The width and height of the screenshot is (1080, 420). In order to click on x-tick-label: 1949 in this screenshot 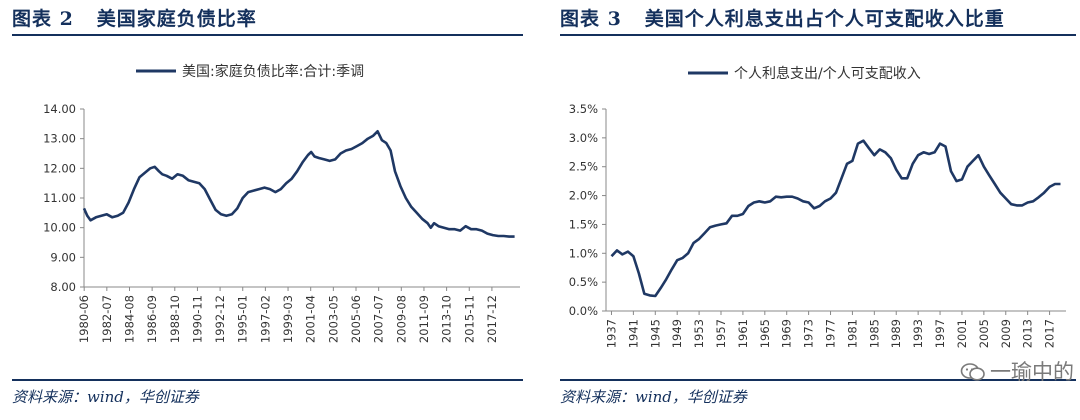, I will do `click(677, 333)`.